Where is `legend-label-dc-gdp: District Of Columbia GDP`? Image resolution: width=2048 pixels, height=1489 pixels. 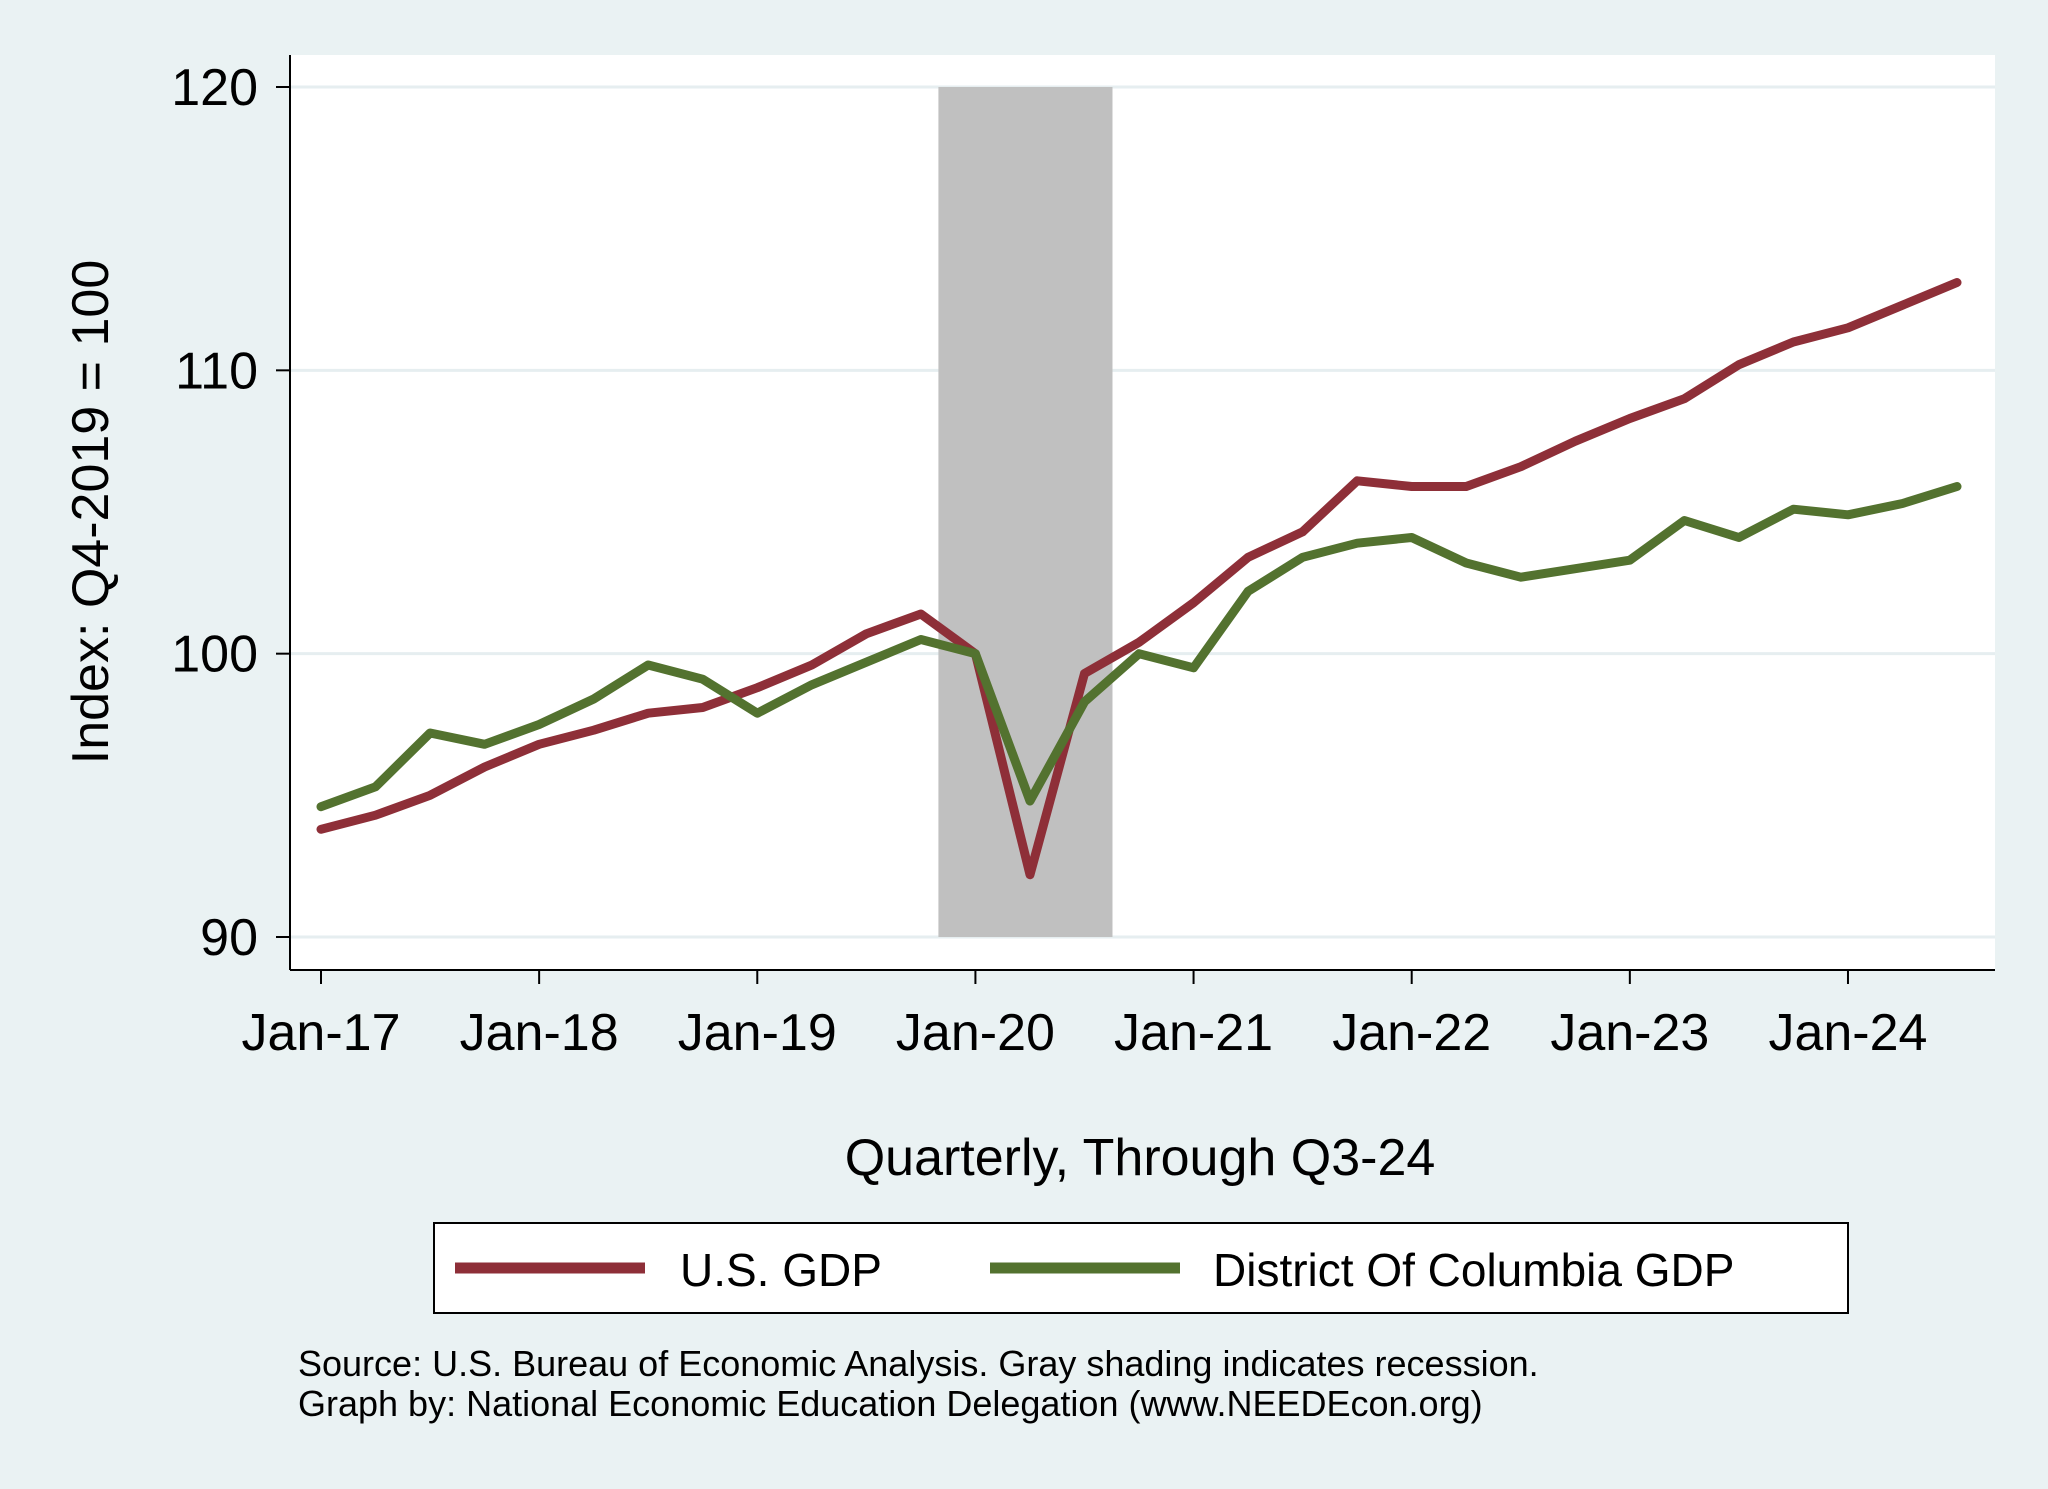
legend-label-dc-gdp: District Of Columbia GDP is located at coordinates (1473, 1270).